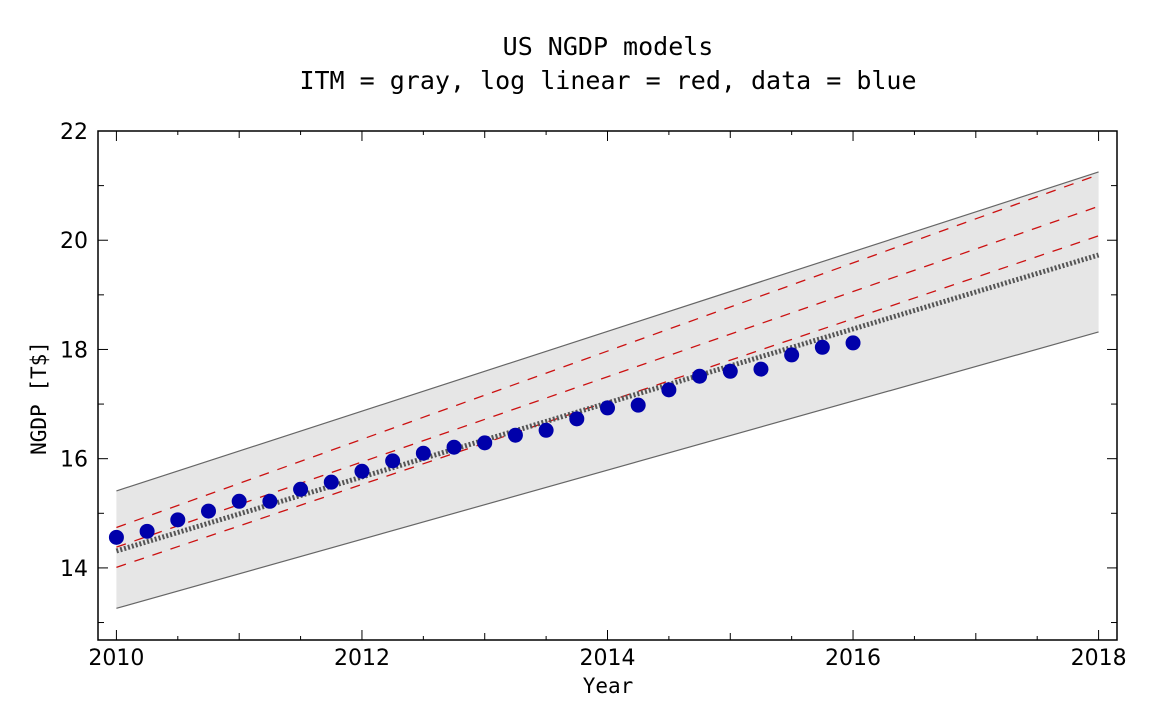 The image size is (1152, 728). Describe the element at coordinates (362, 658) in the screenshot. I see `x-tick-label: 2012` at that location.